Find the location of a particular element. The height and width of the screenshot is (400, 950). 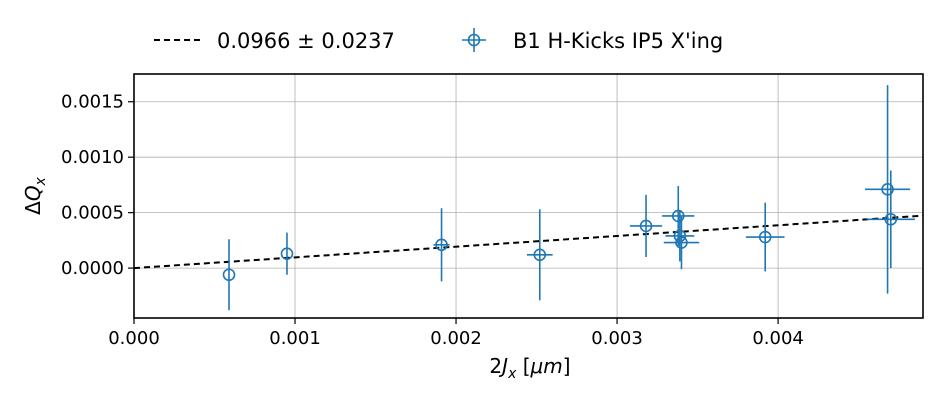

legend-fit-label: 0.0966 ± 0.0237 is located at coordinates (306, 41).